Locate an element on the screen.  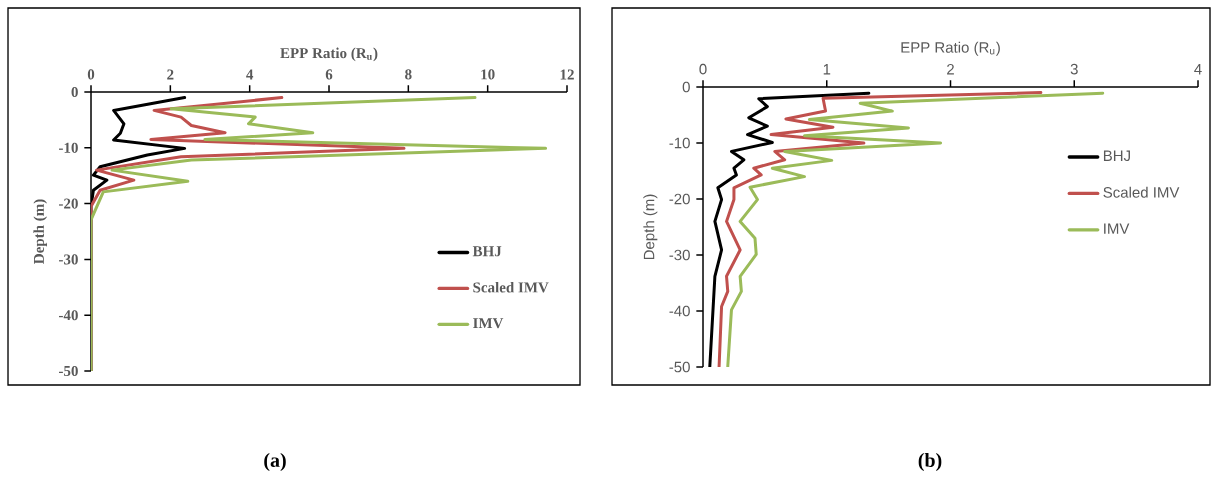
text: (b) is located at coordinates (930, 462).